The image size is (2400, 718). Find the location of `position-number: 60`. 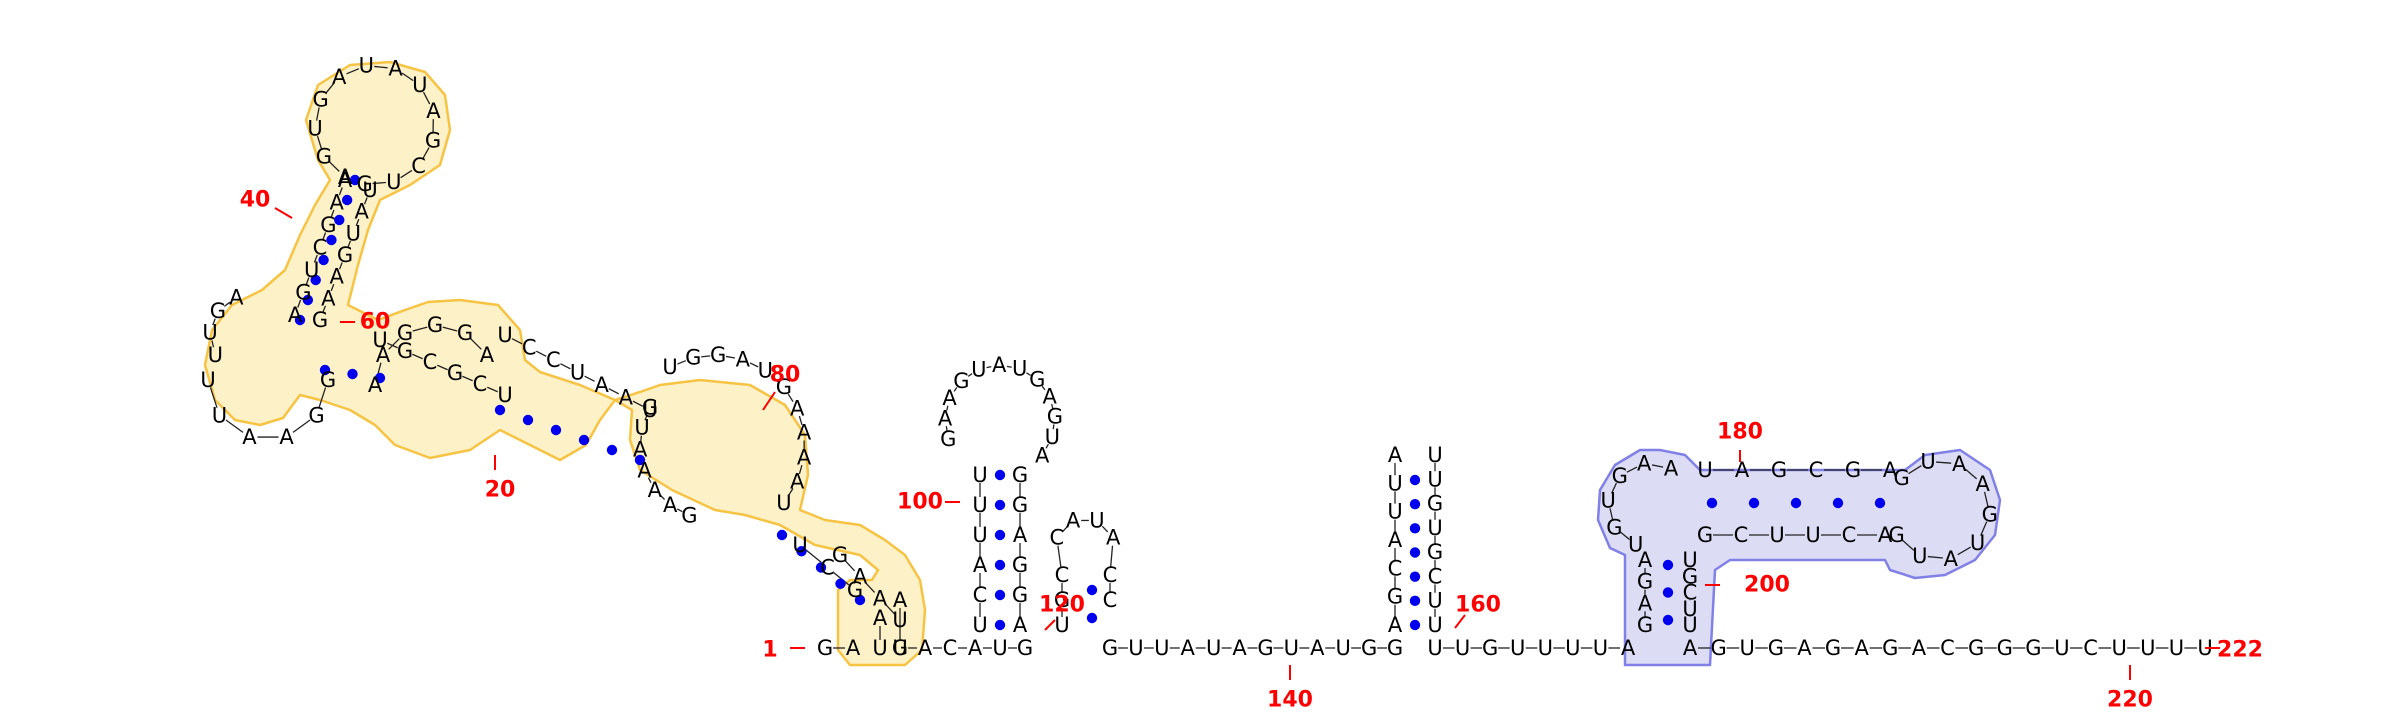

position-number: 60 is located at coordinates (375, 322).